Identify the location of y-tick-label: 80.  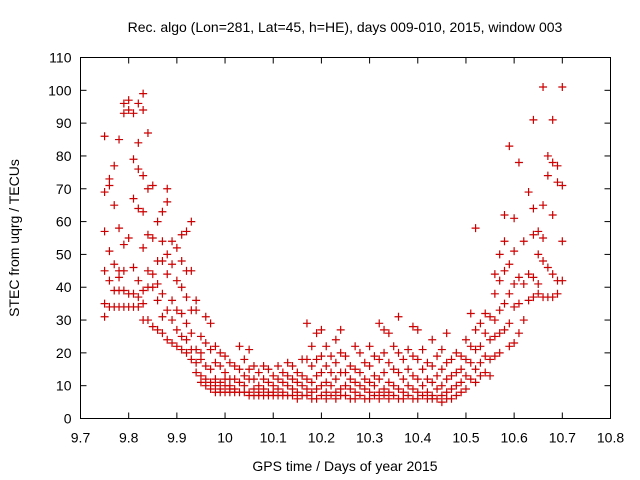
(64, 156).